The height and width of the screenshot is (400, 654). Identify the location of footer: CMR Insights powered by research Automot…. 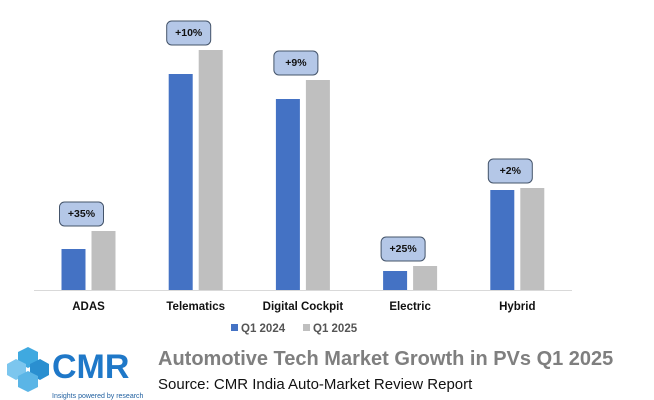
(327, 371).